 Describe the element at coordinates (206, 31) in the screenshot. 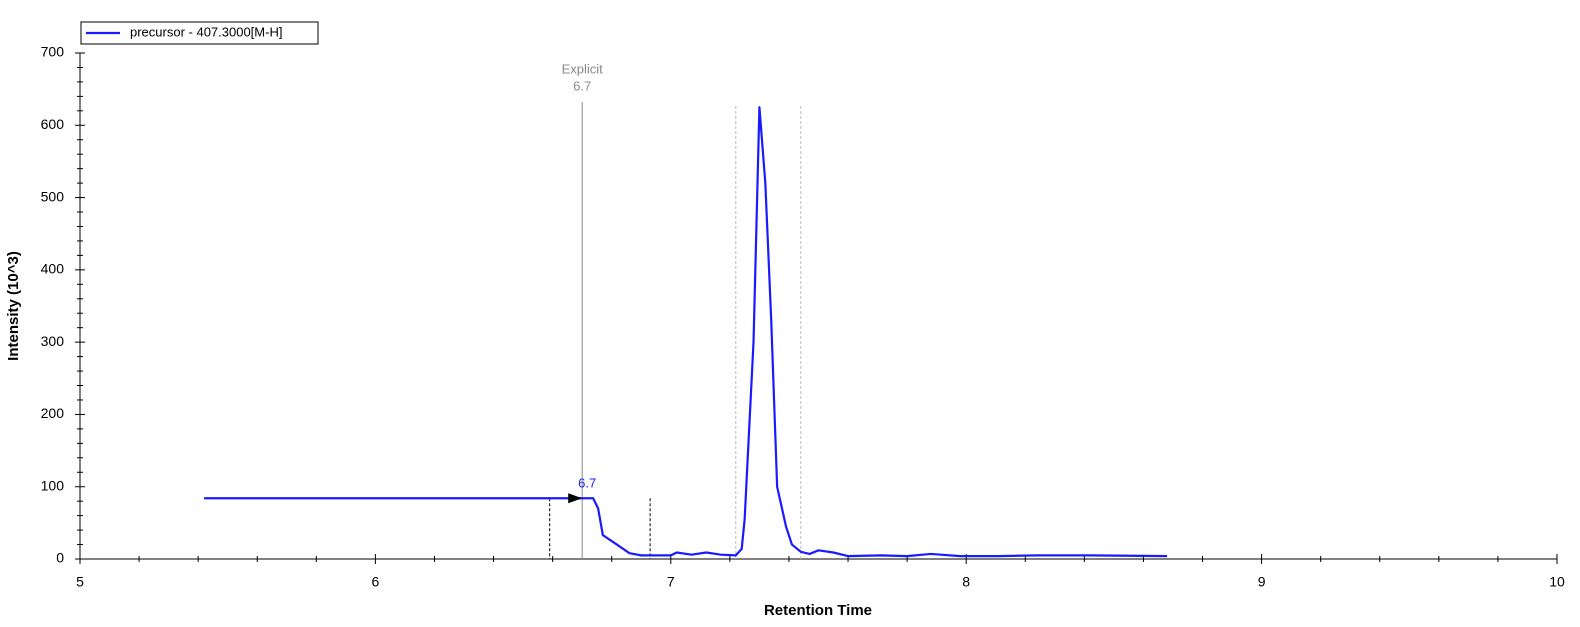

I see `legend-label: precursor - 407.3000[M-H]` at that location.